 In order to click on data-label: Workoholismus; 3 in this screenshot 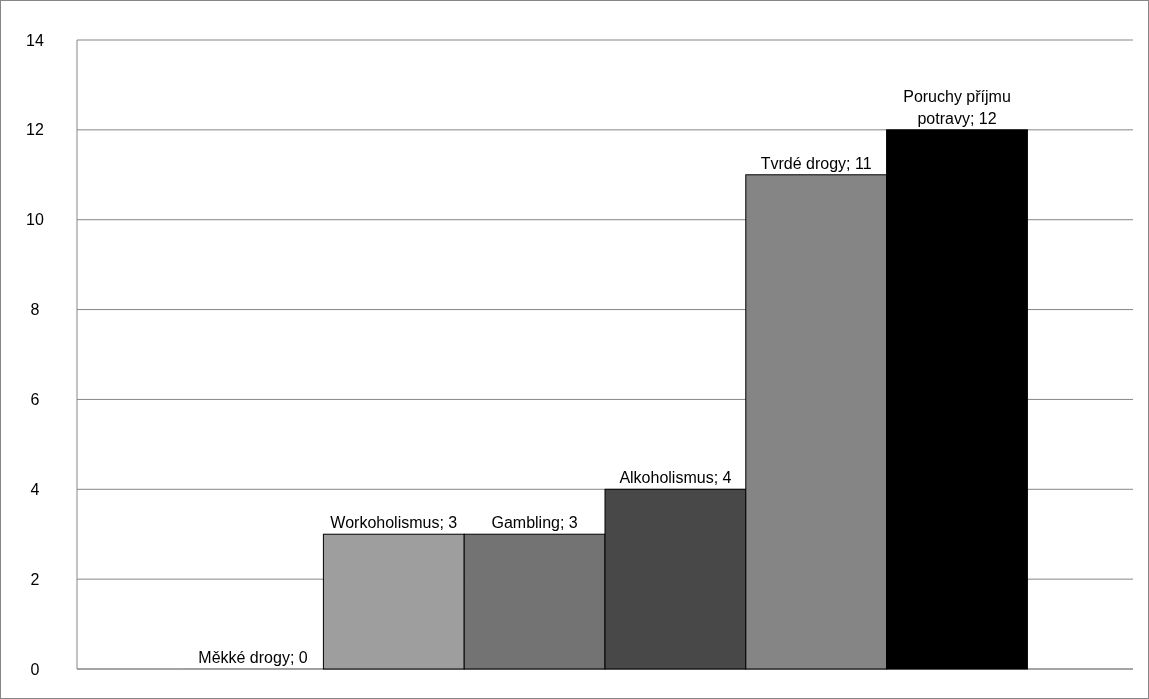, I will do `click(394, 523)`.